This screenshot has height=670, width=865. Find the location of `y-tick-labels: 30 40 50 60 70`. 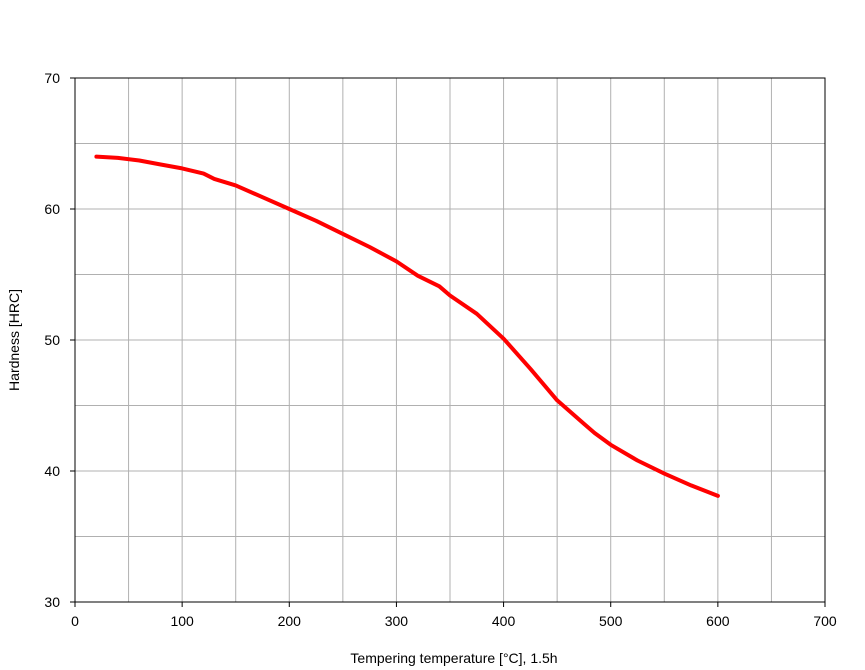

y-tick-labels: 30 40 50 60 70 is located at coordinates (59, 340).